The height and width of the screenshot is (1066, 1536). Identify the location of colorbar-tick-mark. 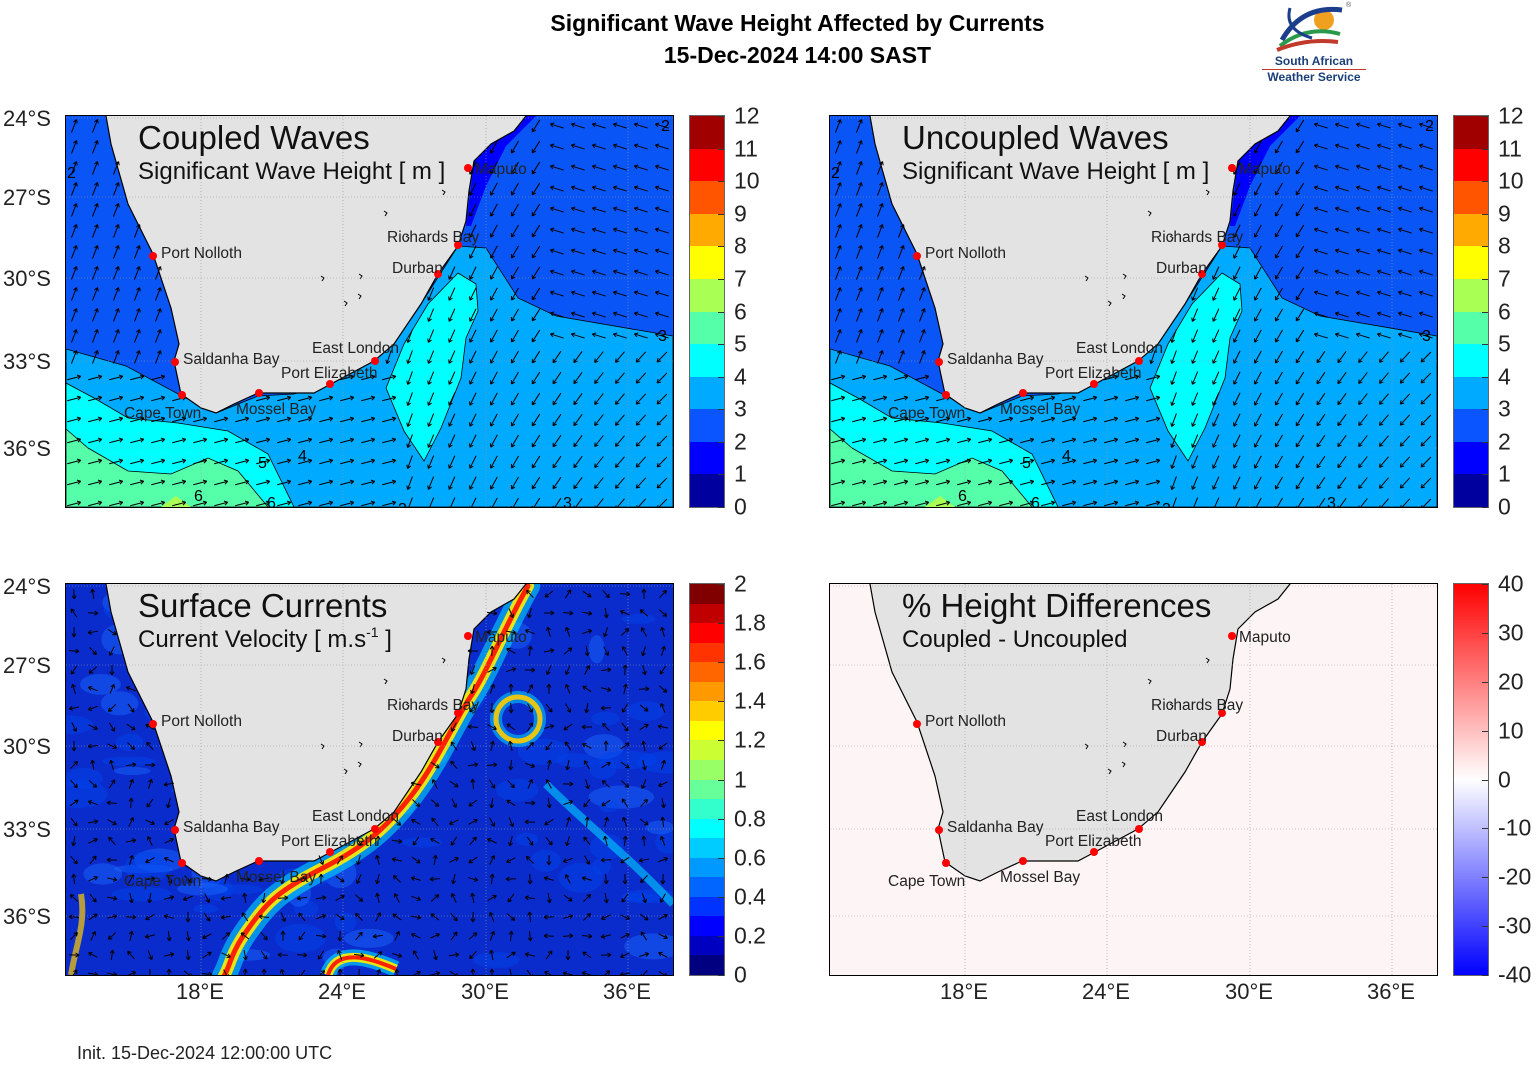
(1485, 927).